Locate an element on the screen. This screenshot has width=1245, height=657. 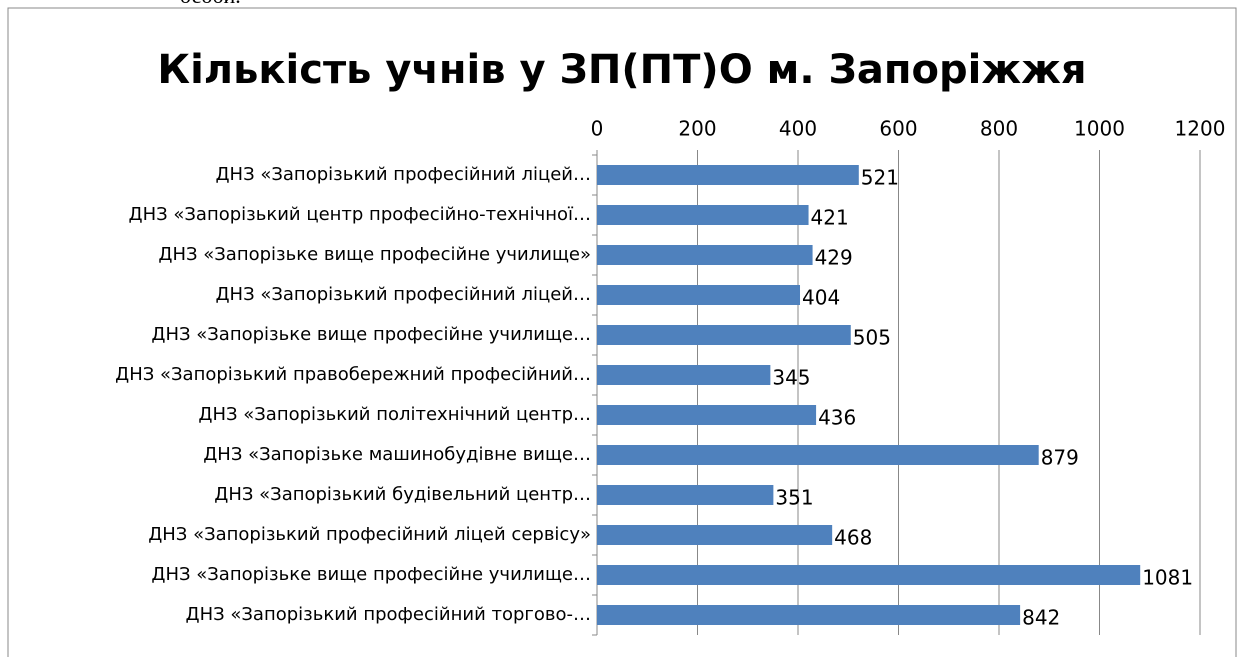
value-label: 521 is located at coordinates (880, 178).